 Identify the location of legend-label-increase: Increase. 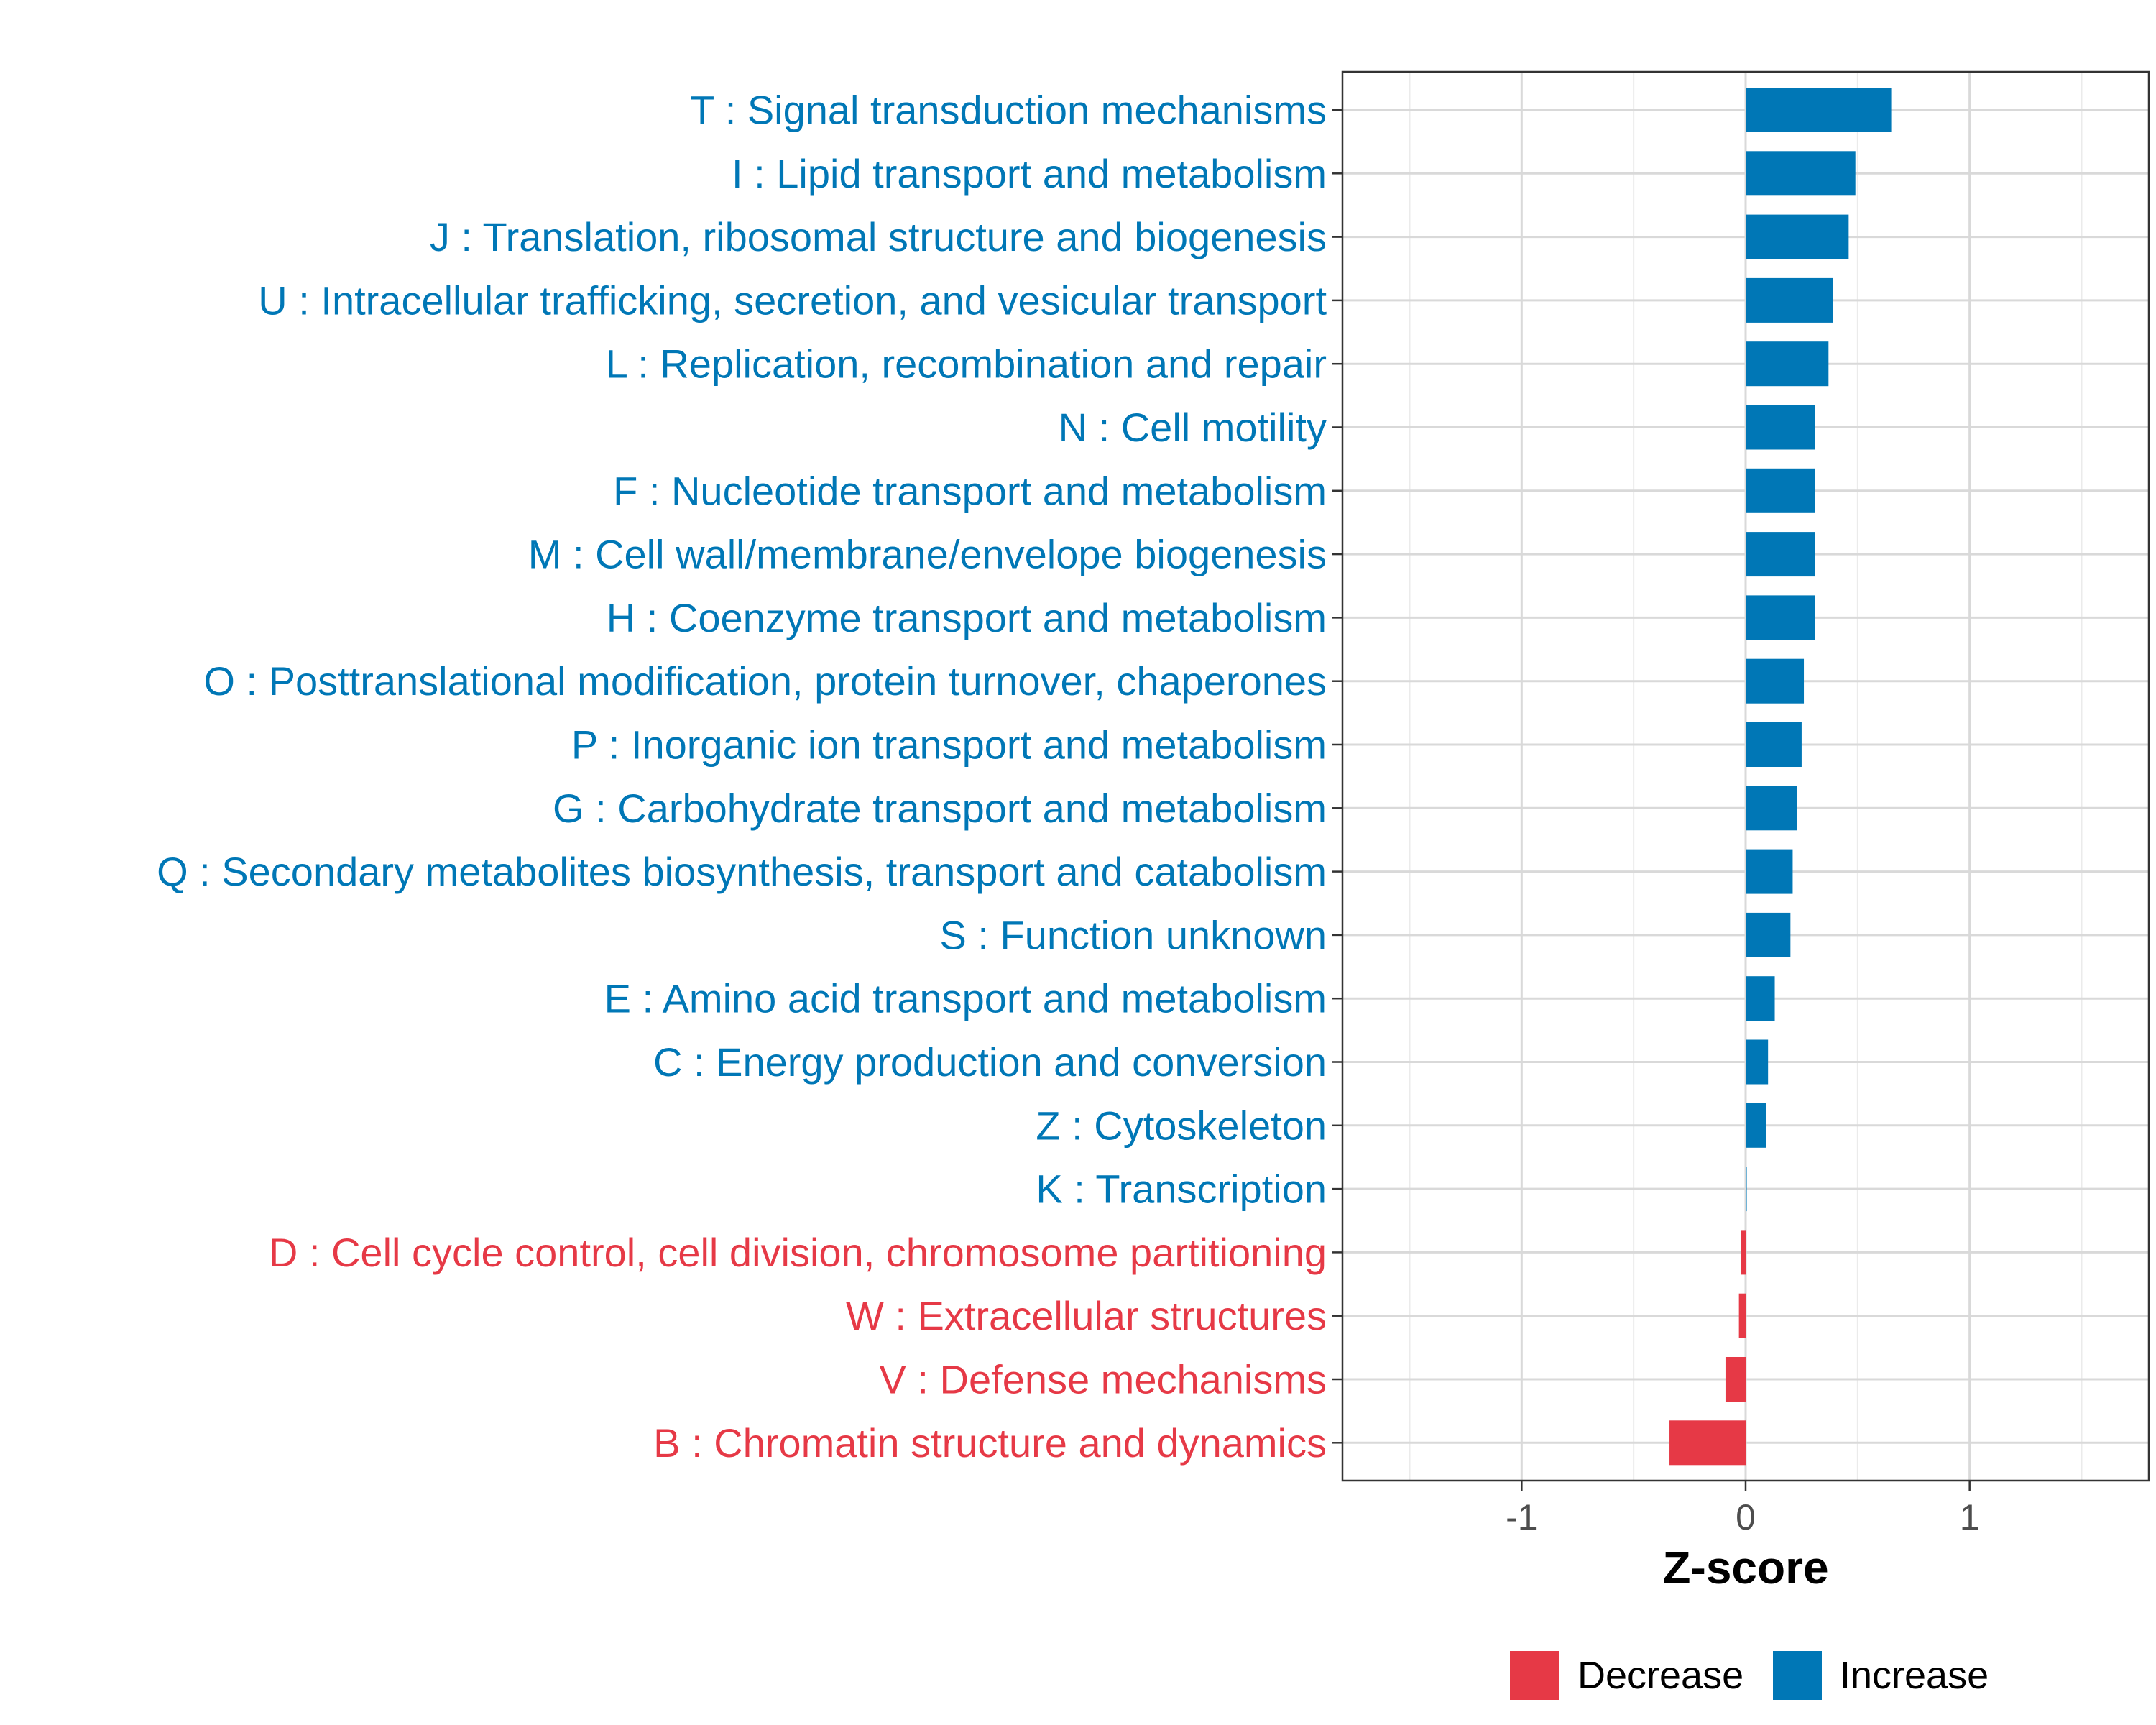
(1914, 1675).